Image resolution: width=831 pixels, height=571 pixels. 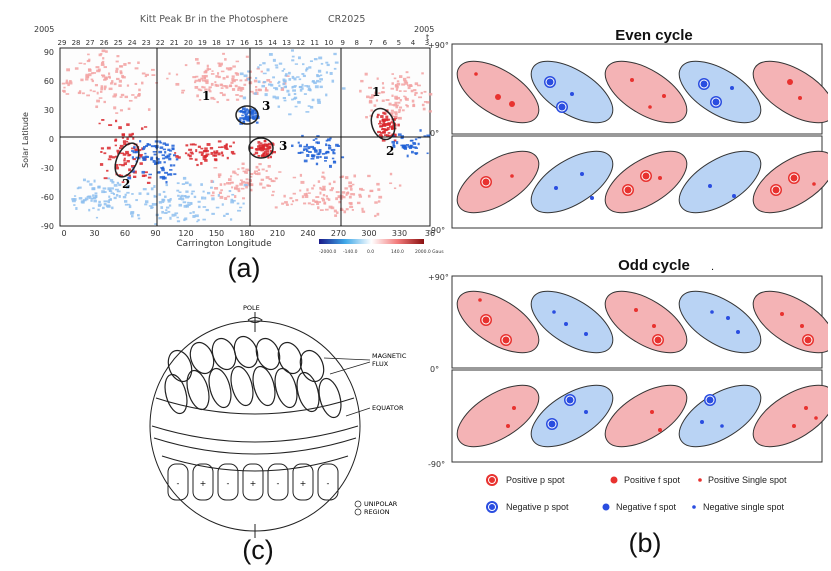 What do you see at coordinates (44, 29) in the screenshot?
I see `year-left: 2005` at bounding box center [44, 29].